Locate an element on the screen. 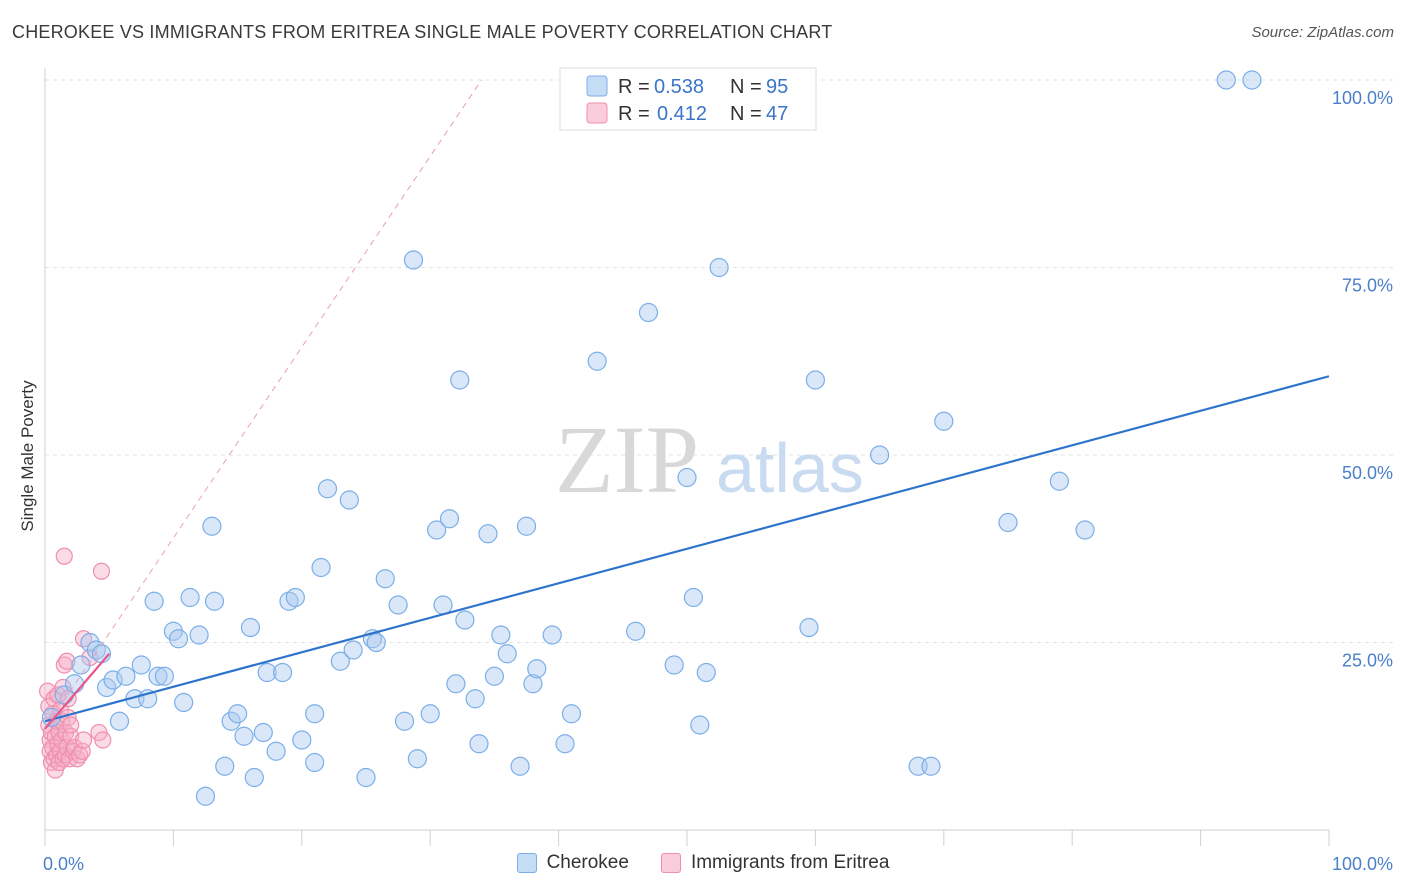  watermark: ZIP atlas is located at coordinates (709, 459).